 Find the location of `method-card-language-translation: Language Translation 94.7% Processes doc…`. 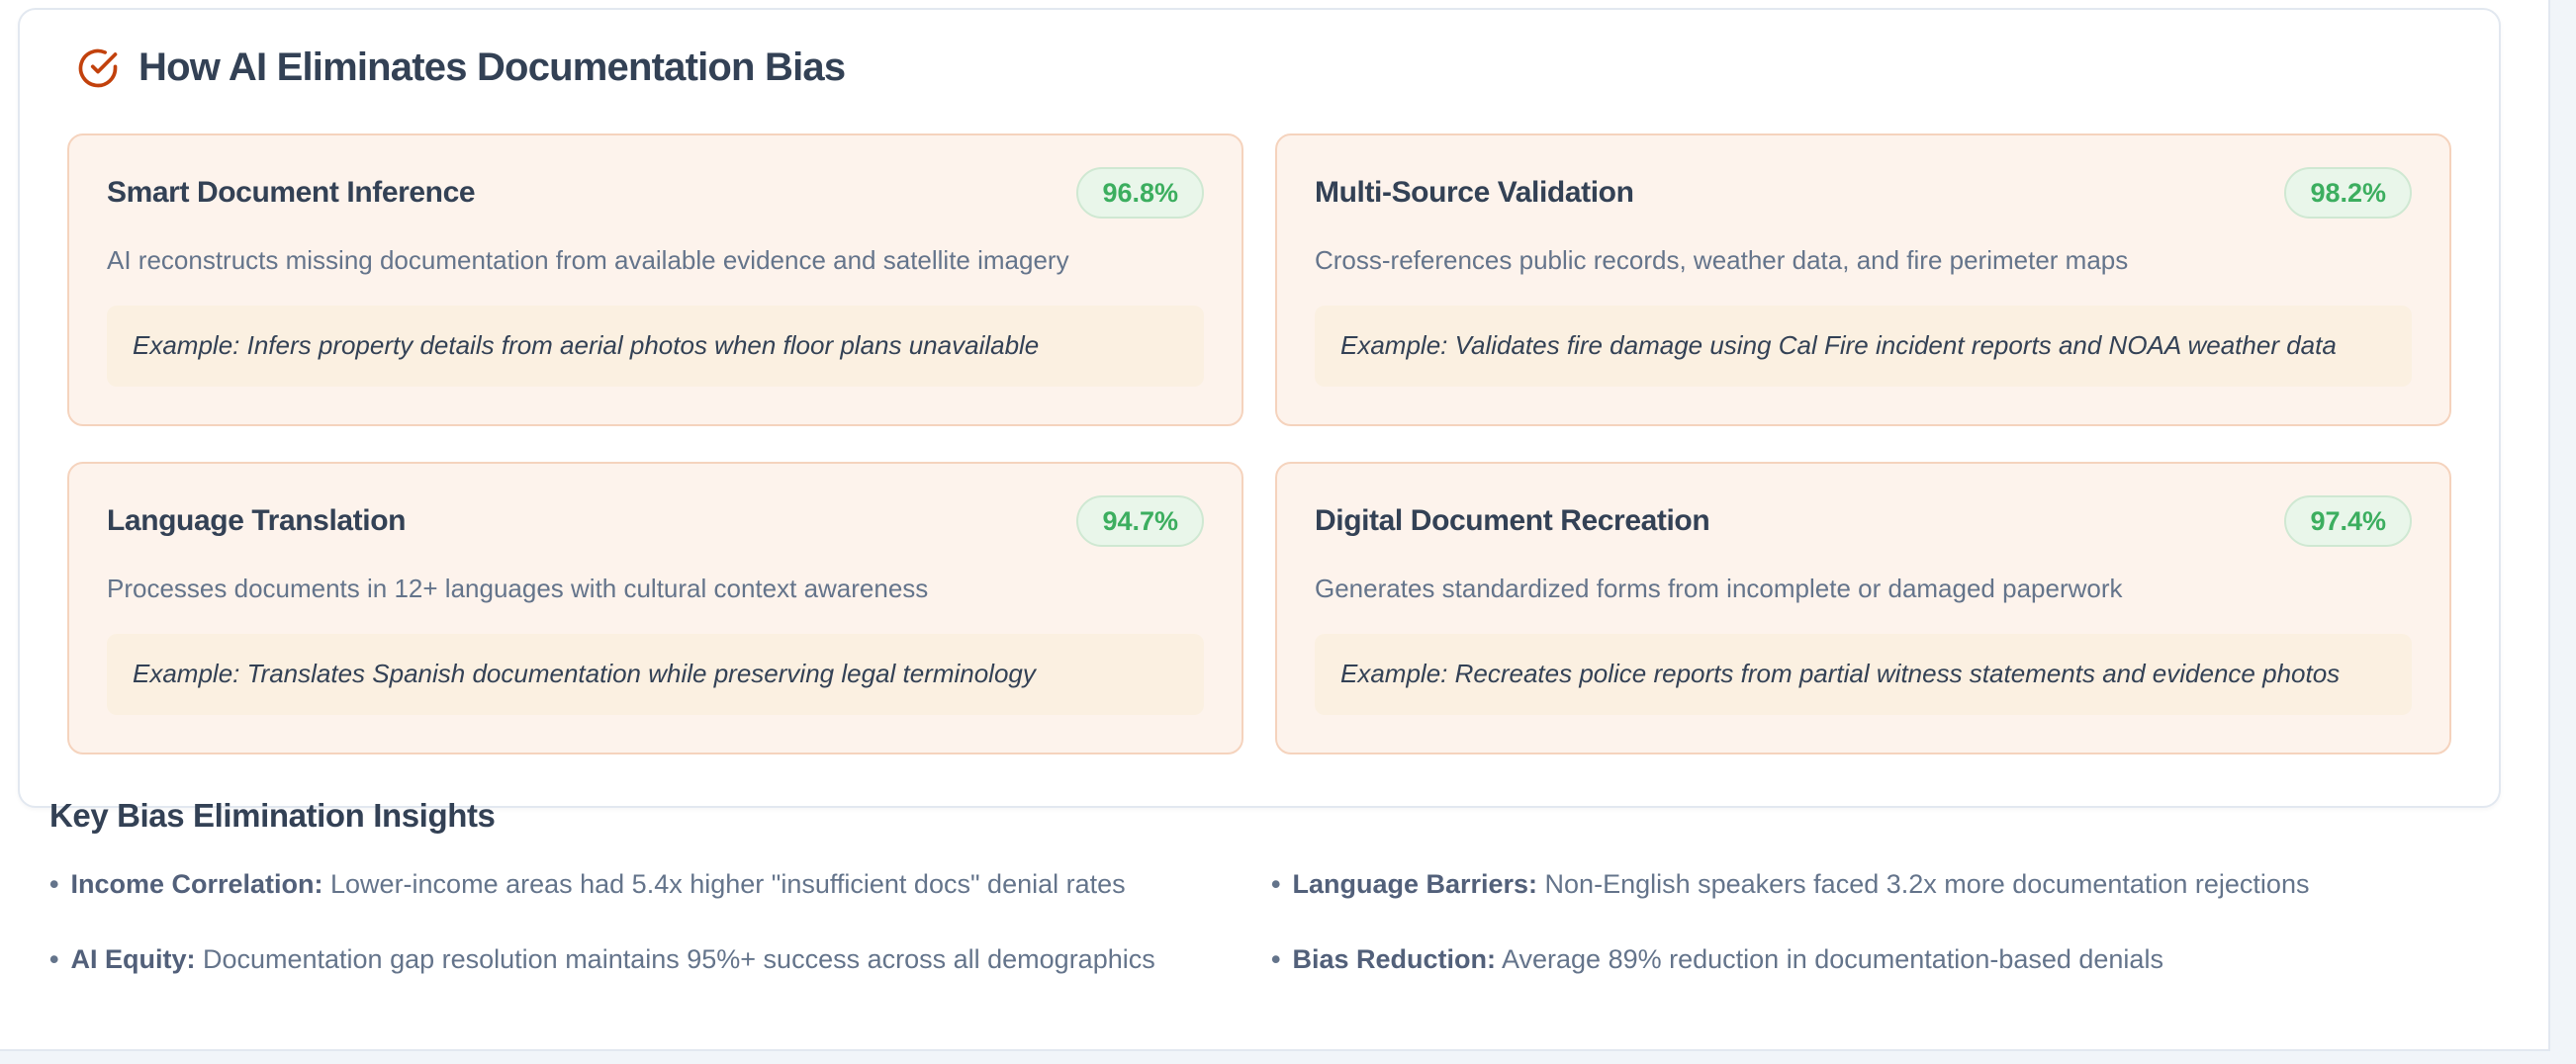

method-card-language-translation: Language Translation 94.7% Processes doc… is located at coordinates (655, 607).